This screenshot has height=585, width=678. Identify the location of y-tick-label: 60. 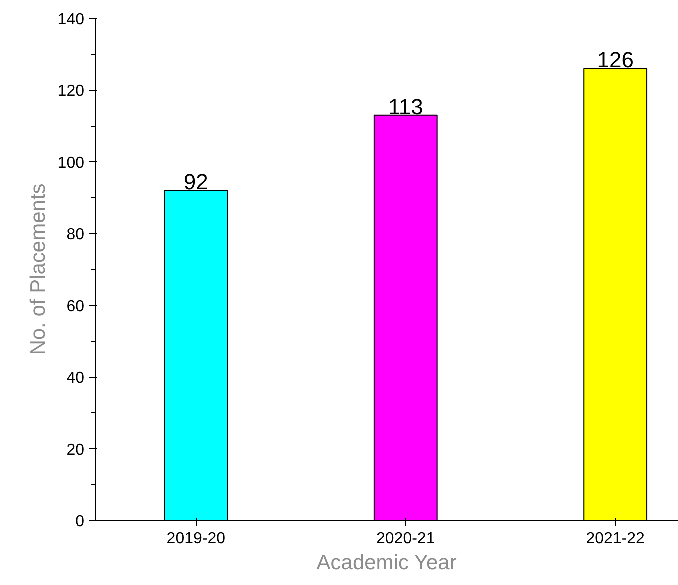
(75, 307).